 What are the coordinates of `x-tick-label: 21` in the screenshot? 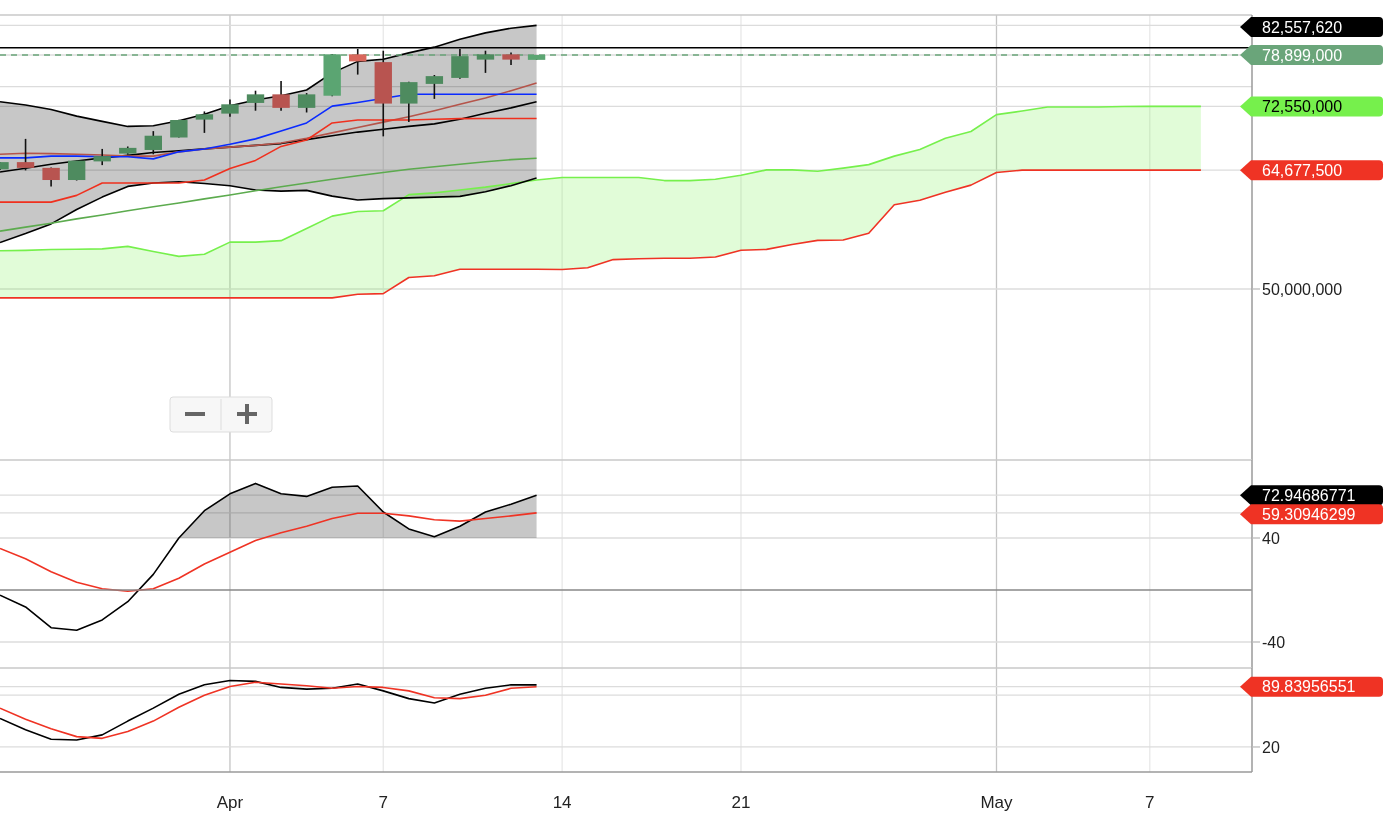 It's located at (741, 802).